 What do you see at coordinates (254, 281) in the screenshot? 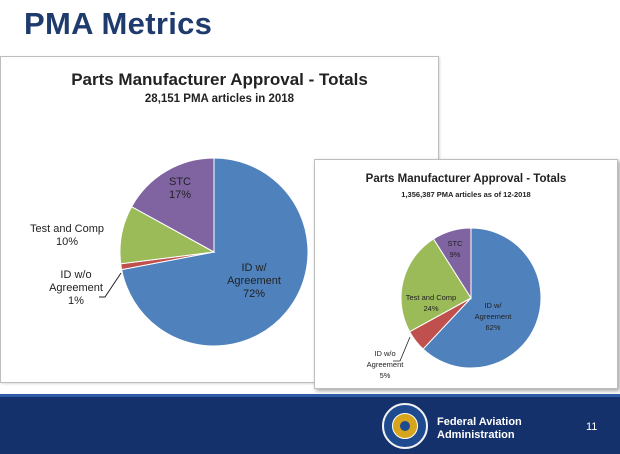
I see `slice-label: ID w/Agreement 72%` at bounding box center [254, 281].